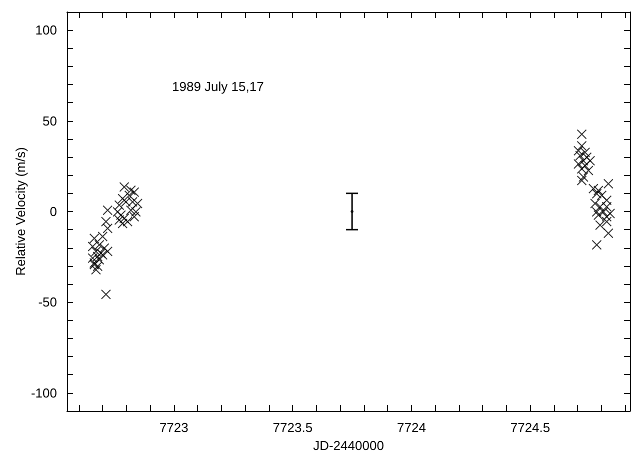  What do you see at coordinates (173, 427) in the screenshot?
I see `x-tick-label: 7723` at bounding box center [173, 427].